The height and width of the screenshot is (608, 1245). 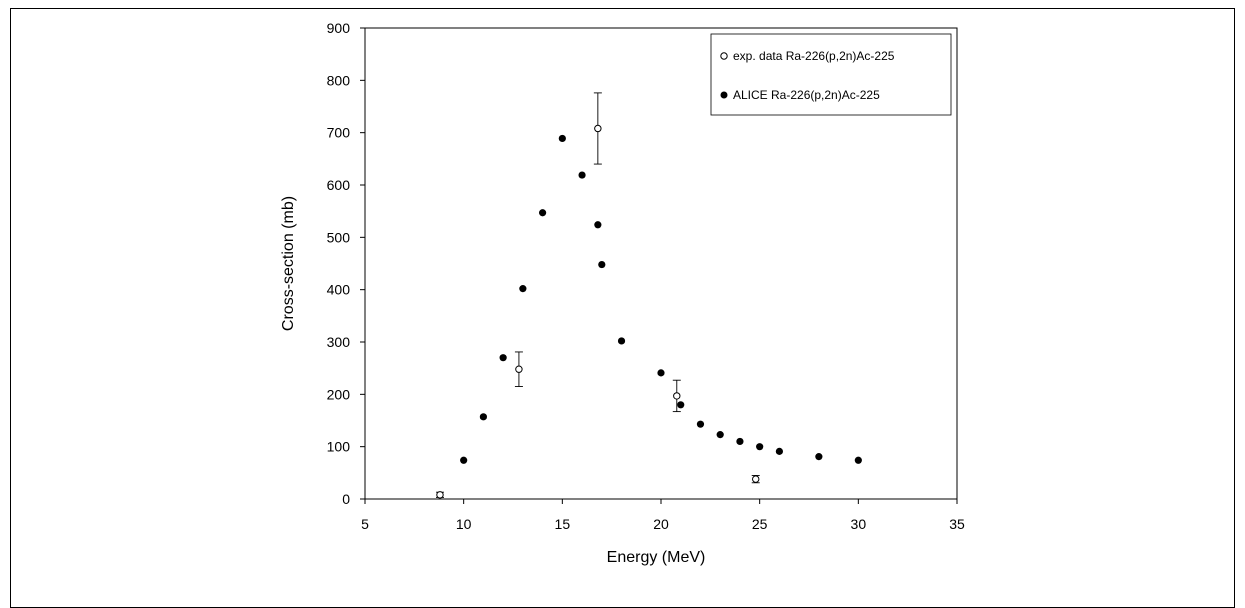 I want to click on x-tick-label: 10, so click(x=464, y=524).